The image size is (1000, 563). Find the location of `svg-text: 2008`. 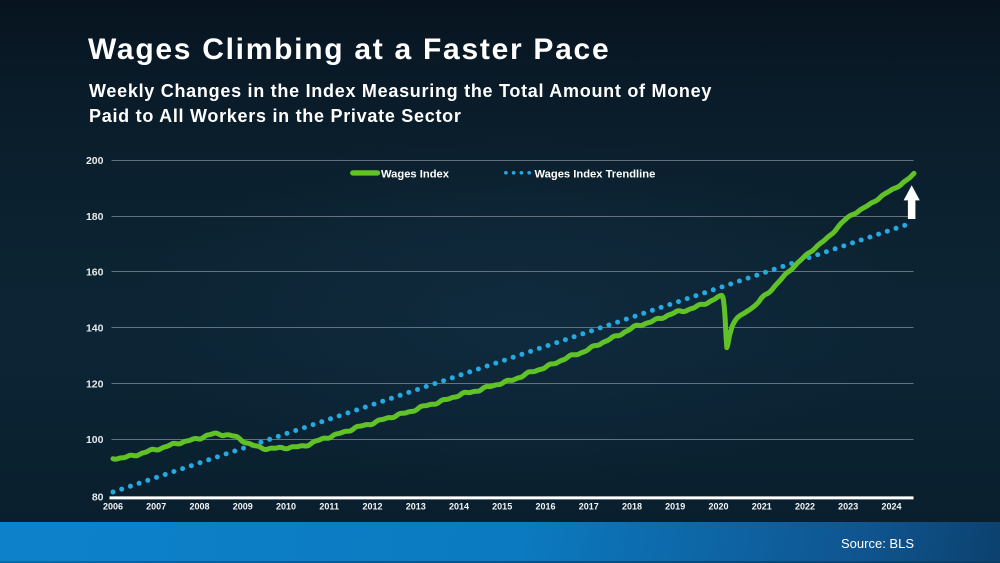

svg-text: 2008 is located at coordinates (199, 507).